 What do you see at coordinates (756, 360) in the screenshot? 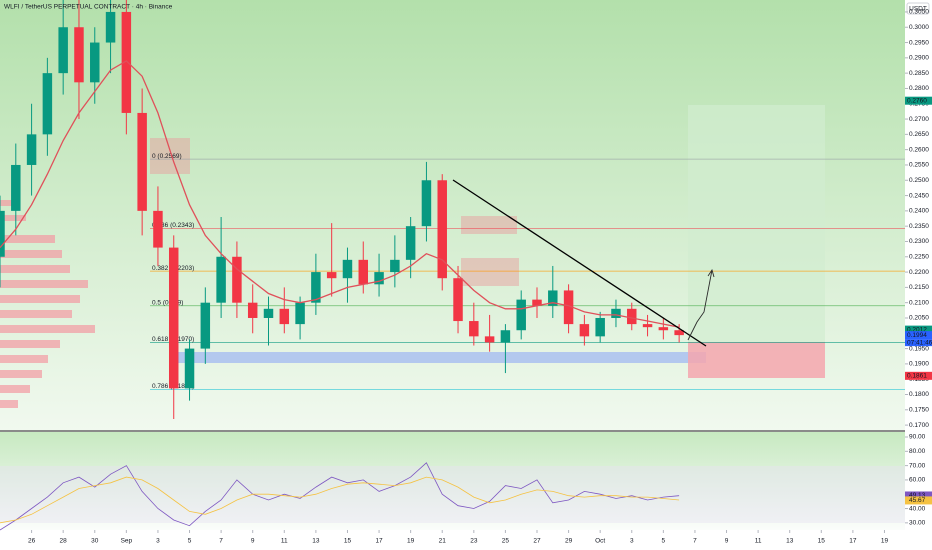
I see `stop-box` at bounding box center [756, 360].